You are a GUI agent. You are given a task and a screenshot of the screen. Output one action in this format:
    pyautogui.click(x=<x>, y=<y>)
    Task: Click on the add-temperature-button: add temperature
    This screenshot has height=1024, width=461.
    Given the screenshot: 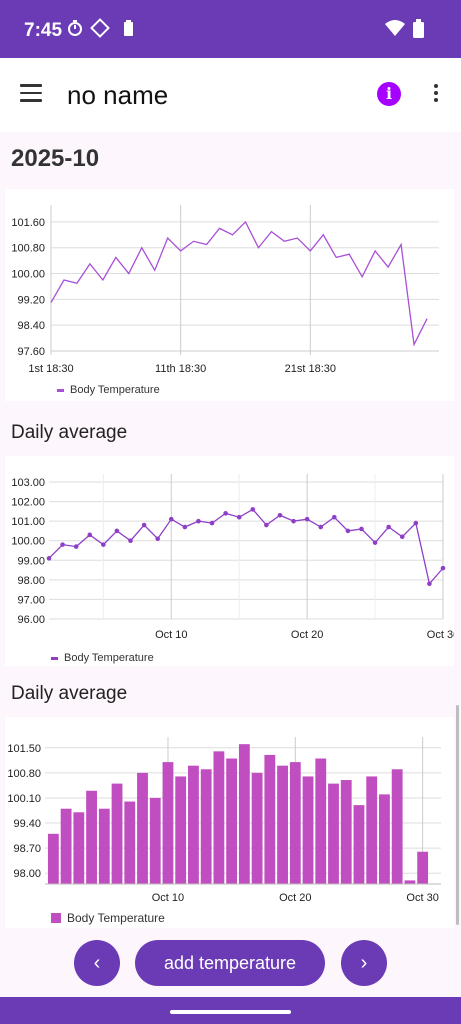 What is the action you would take?
    pyautogui.click(x=230, y=963)
    